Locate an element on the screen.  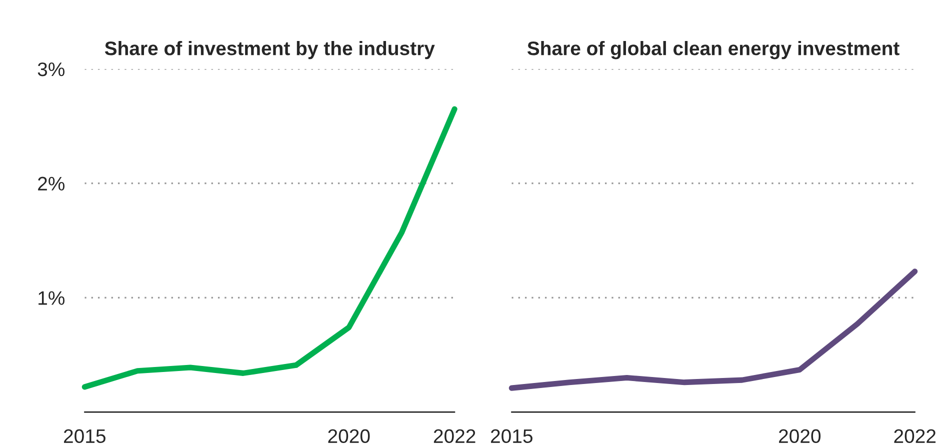
y-tick-label: 2% is located at coordinates (51, 183).